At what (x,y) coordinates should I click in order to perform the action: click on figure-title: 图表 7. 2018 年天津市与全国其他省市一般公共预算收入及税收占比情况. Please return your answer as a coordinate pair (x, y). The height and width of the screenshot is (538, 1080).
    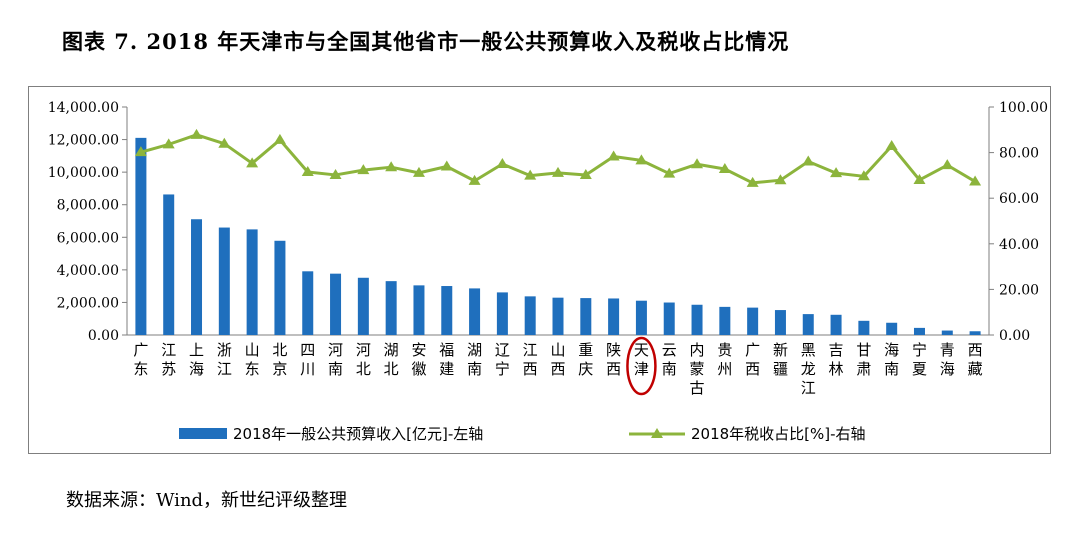
    Looking at the image, I should click on (426, 41).